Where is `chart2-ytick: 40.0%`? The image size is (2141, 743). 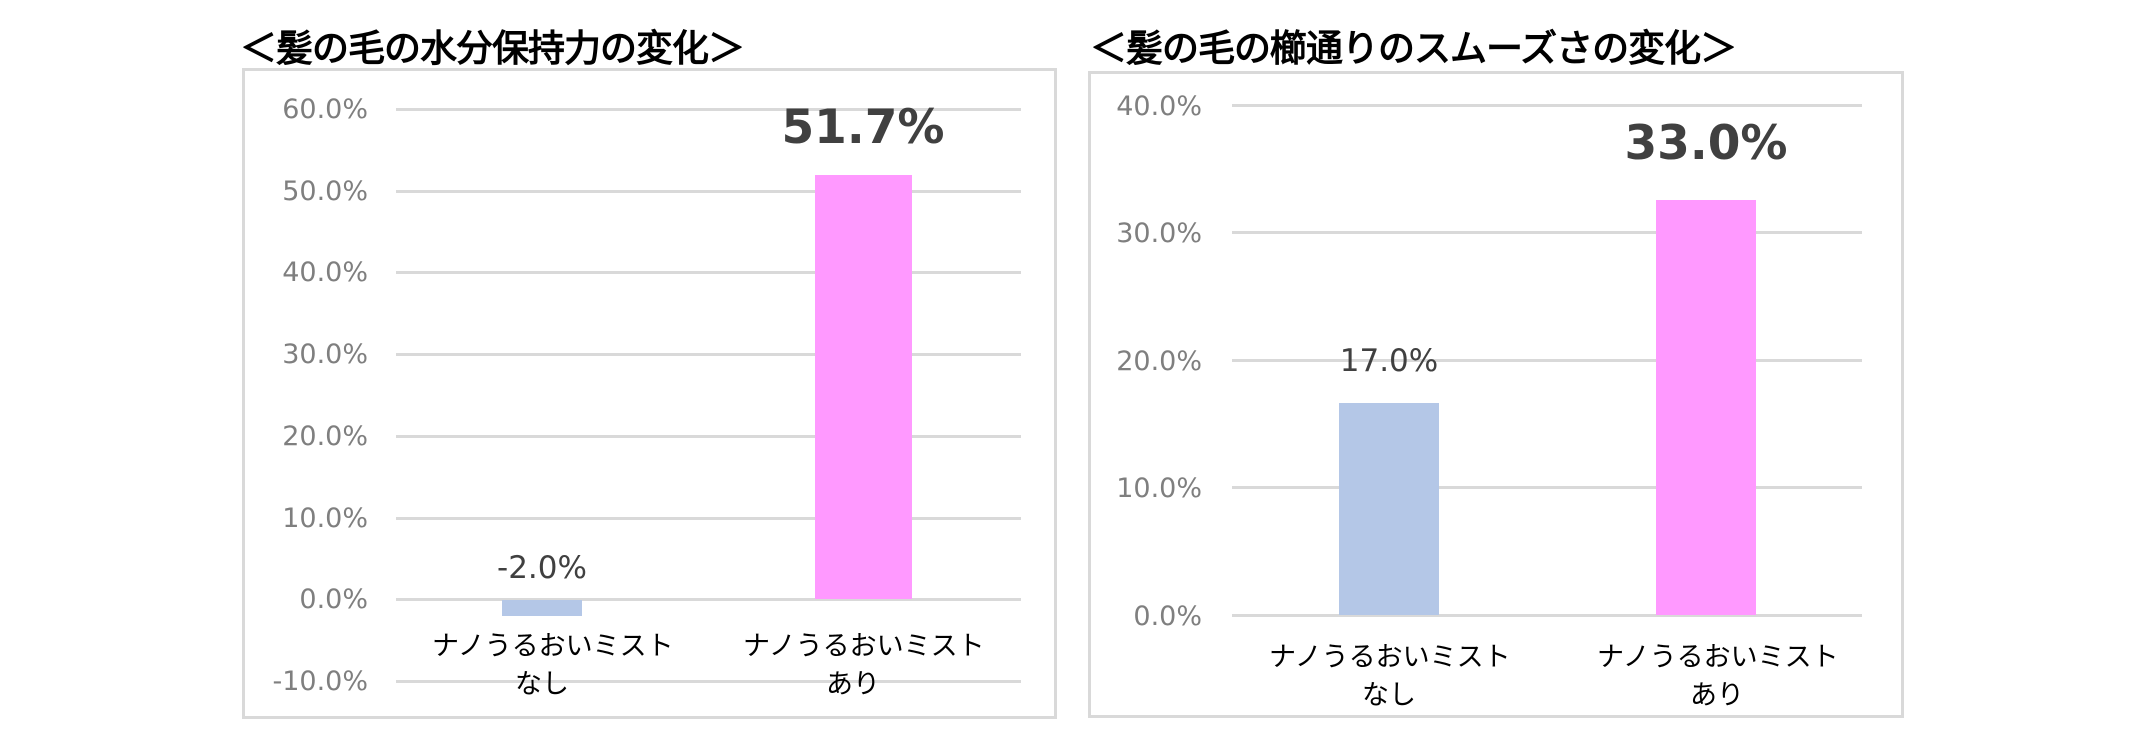
chart2-ytick: 40.0% is located at coordinates (1159, 106).